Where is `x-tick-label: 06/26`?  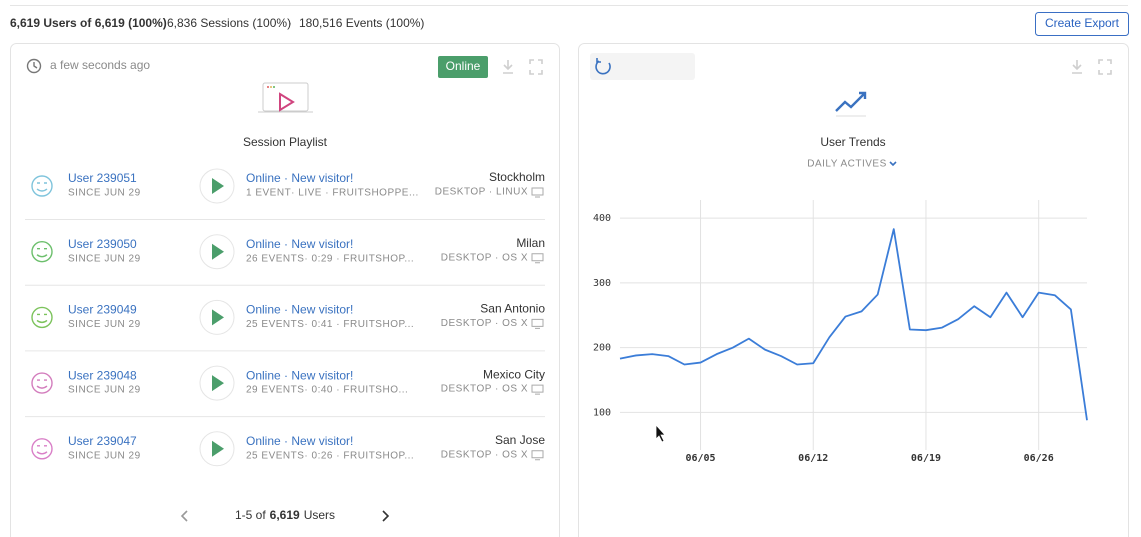 x-tick-label: 06/26 is located at coordinates (1039, 458).